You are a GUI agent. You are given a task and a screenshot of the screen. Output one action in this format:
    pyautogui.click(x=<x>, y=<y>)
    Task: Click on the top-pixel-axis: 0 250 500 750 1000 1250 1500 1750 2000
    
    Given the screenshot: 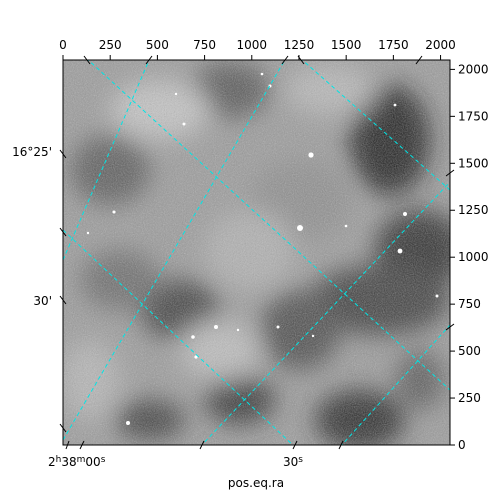 What is the action you would take?
    pyautogui.click(x=257, y=49)
    